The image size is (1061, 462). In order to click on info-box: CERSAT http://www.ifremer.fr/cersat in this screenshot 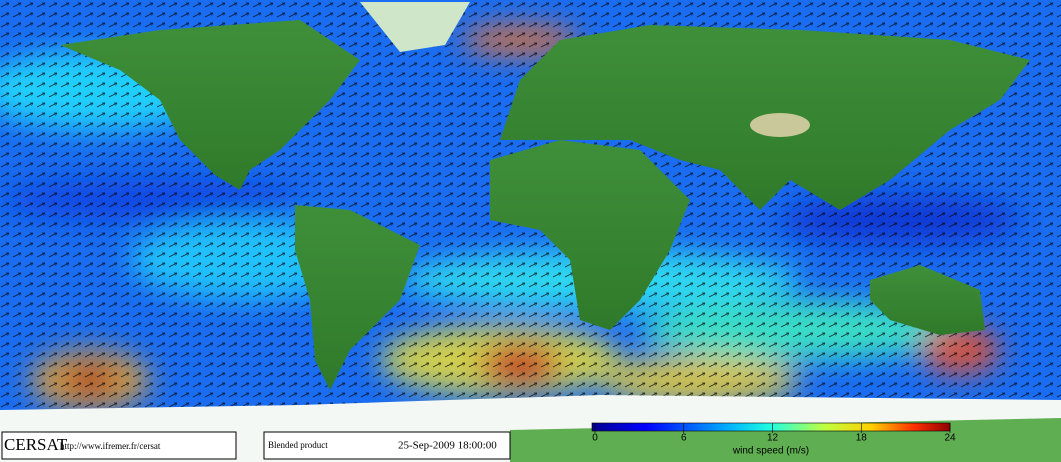, I will do `click(119, 445)`.